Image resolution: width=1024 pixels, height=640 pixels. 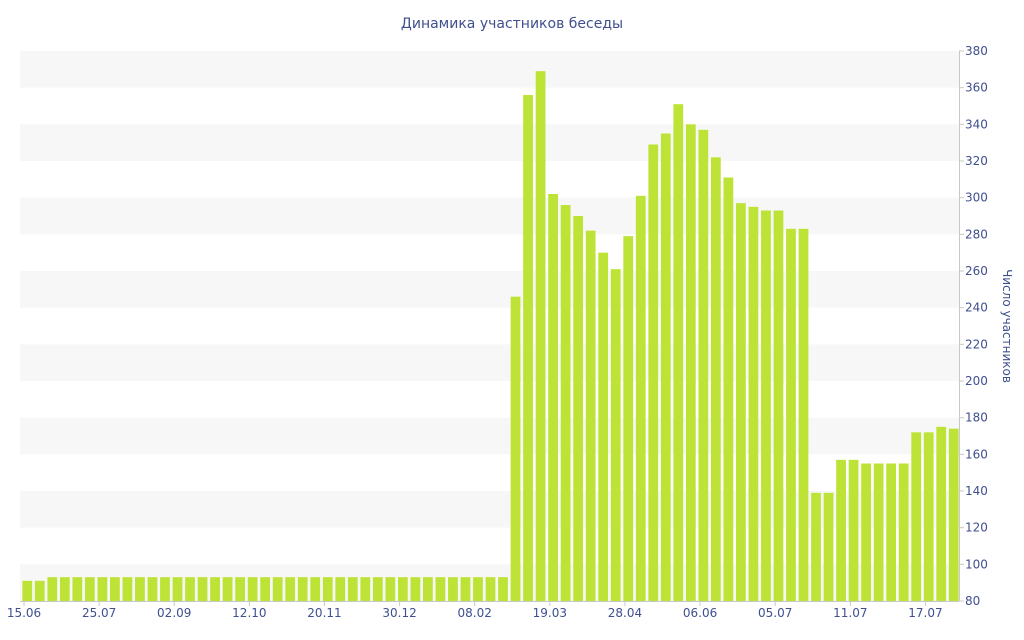 I want to click on y-tick-label: 100, so click(x=976, y=564).